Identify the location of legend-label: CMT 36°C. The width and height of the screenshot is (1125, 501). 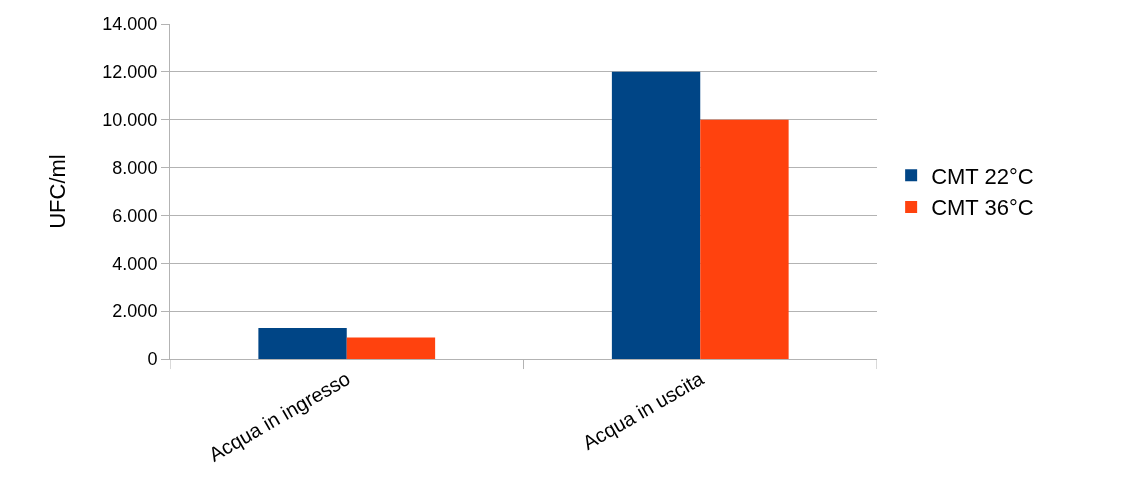
(982, 208).